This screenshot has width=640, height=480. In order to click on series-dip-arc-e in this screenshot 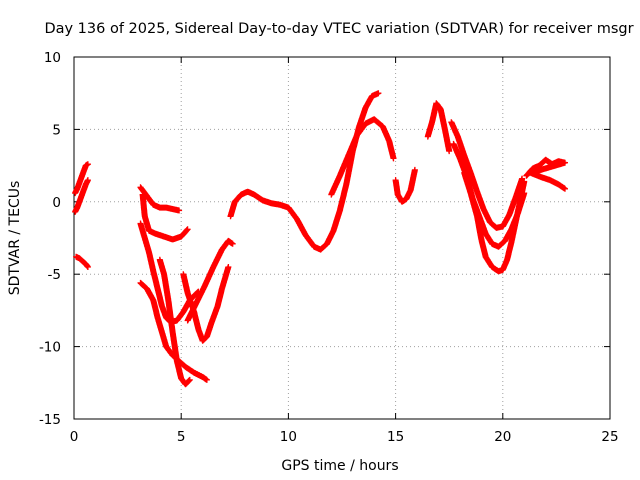, I will do `click(174, 322)`.